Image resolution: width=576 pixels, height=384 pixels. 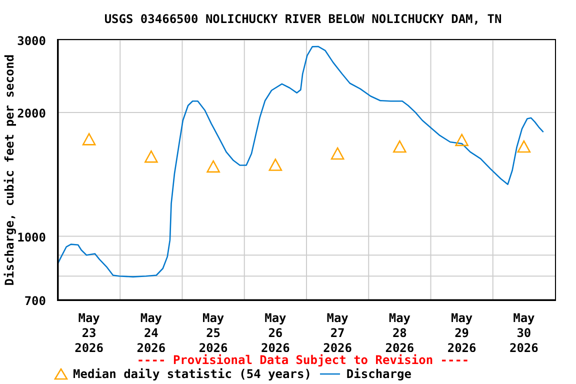 I want to click on x-tick-label: May 24 2026, so click(x=151, y=333).